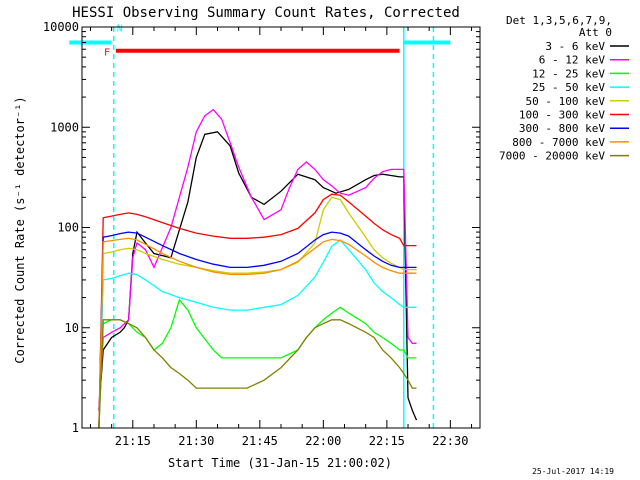 The height and width of the screenshot is (480, 640). Describe the element at coordinates (107, 52) in the screenshot. I see `annotation-f: F` at that location.